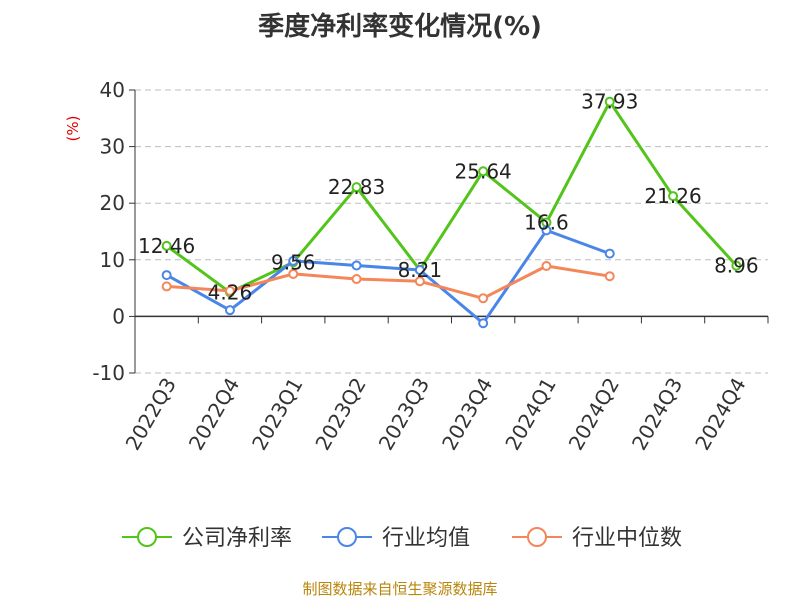 The image size is (800, 600). I want to click on y-tick-label: 10, so click(112, 260).